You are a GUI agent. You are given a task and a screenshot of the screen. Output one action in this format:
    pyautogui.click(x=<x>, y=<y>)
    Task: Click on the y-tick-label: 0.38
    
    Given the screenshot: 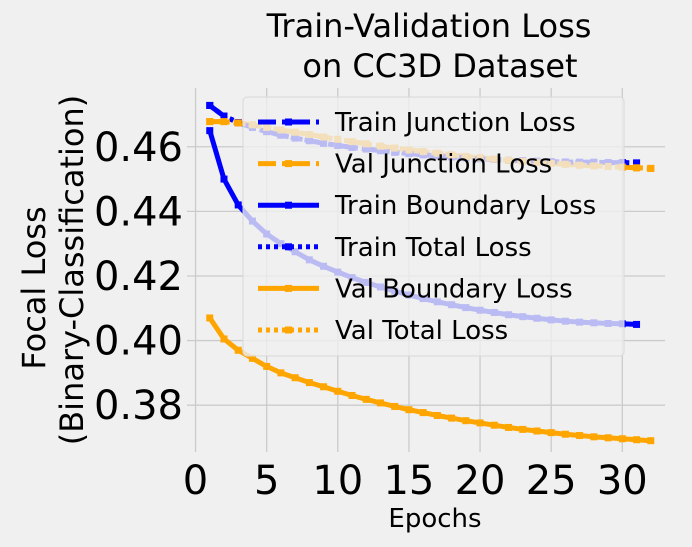 What is the action you would take?
    pyautogui.click(x=138, y=406)
    